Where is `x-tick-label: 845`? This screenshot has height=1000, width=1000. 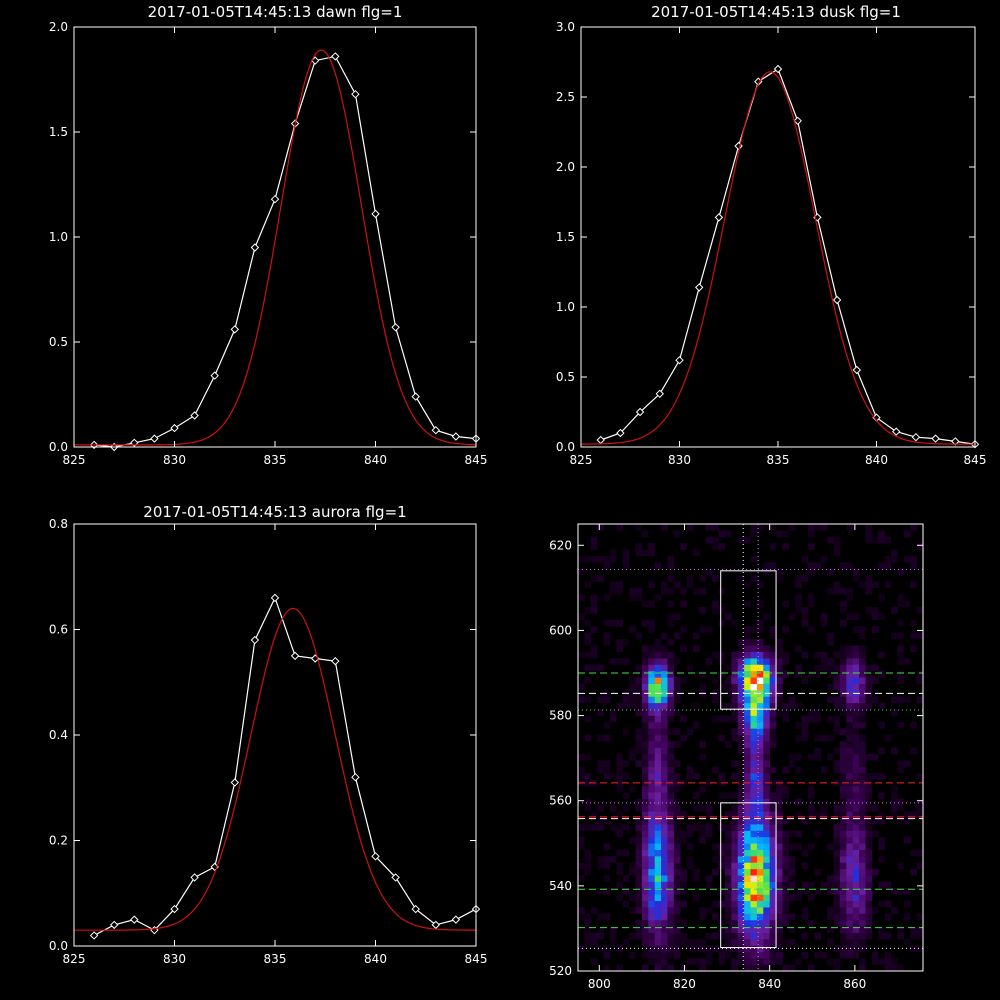 x-tick-label: 845 is located at coordinates (975, 460).